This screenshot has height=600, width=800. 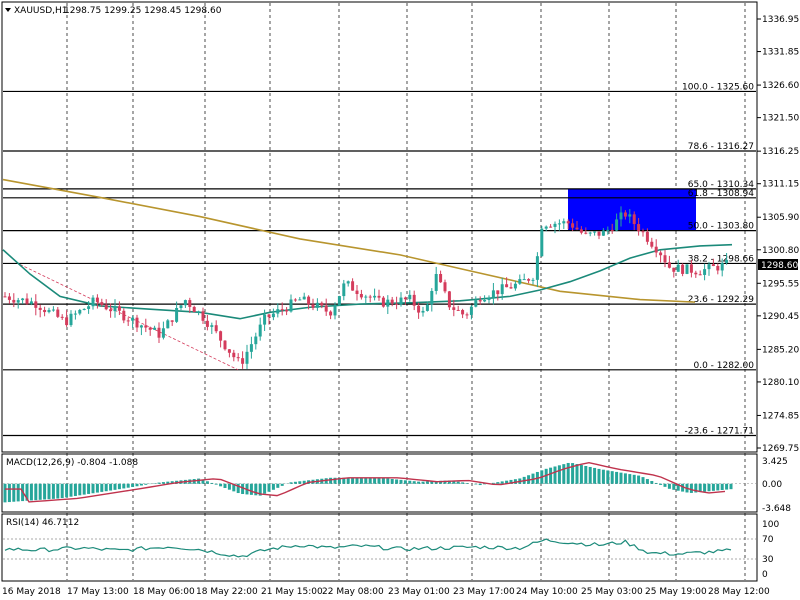 What do you see at coordinates (780, 383) in the screenshot?
I see `price-tick-label: 1280.10` at bounding box center [780, 383].